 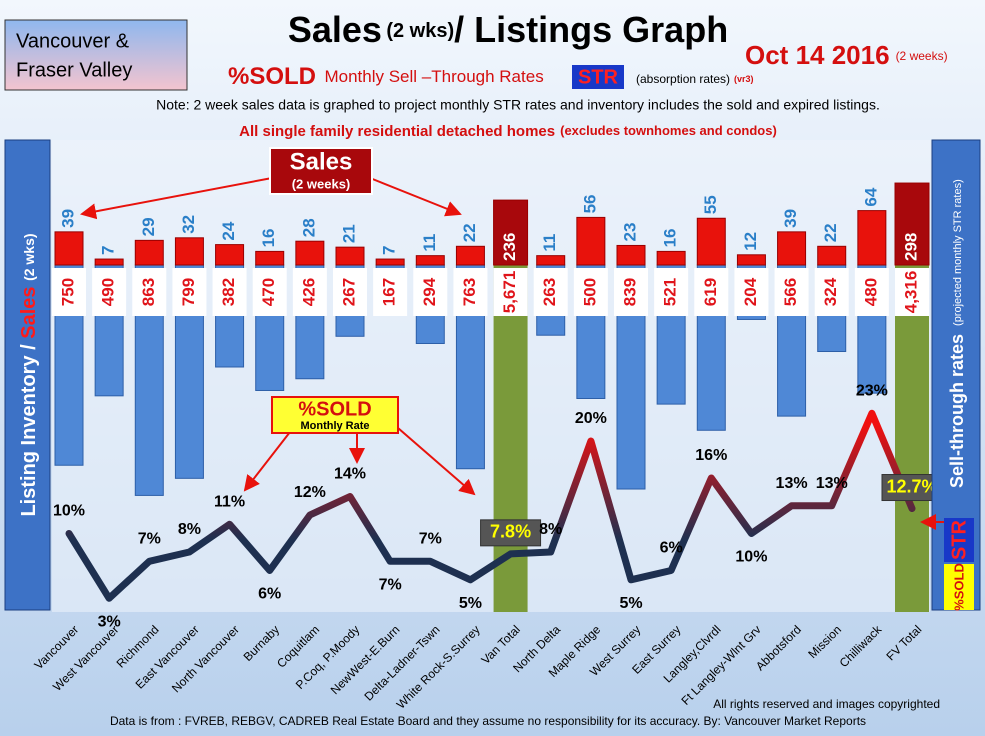 I want to click on subtitle-part: (vr3), so click(x=744, y=79).